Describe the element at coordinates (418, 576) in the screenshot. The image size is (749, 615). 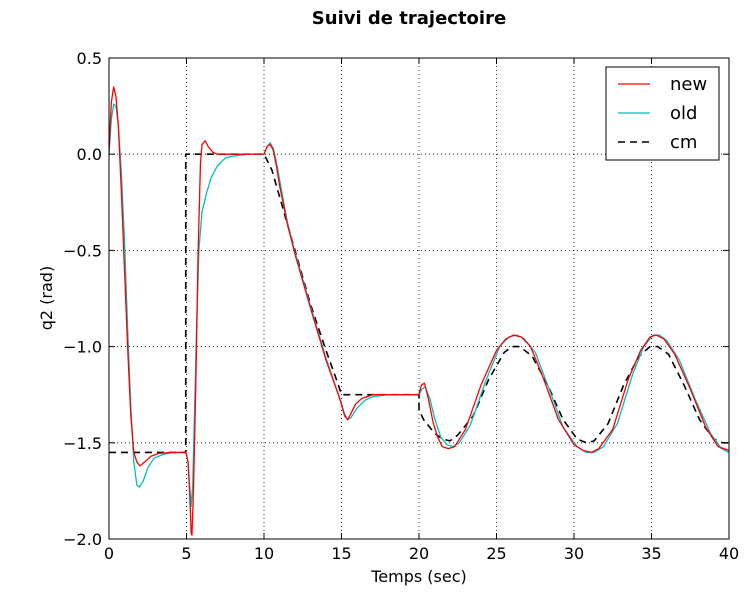
I see `x-axis-label: Temps (sec)` at that location.